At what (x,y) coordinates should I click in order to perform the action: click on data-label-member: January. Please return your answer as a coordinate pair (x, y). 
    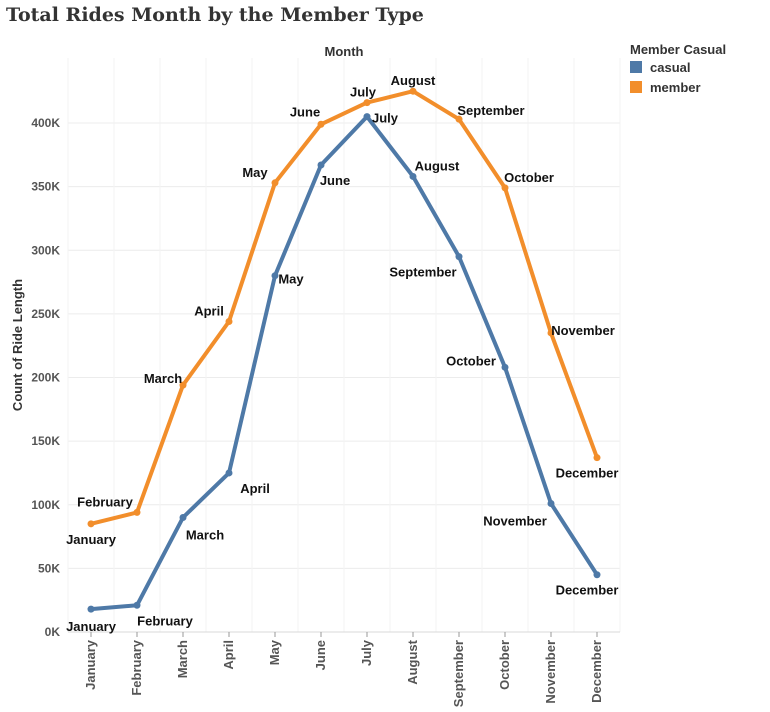
    Looking at the image, I should click on (91, 539).